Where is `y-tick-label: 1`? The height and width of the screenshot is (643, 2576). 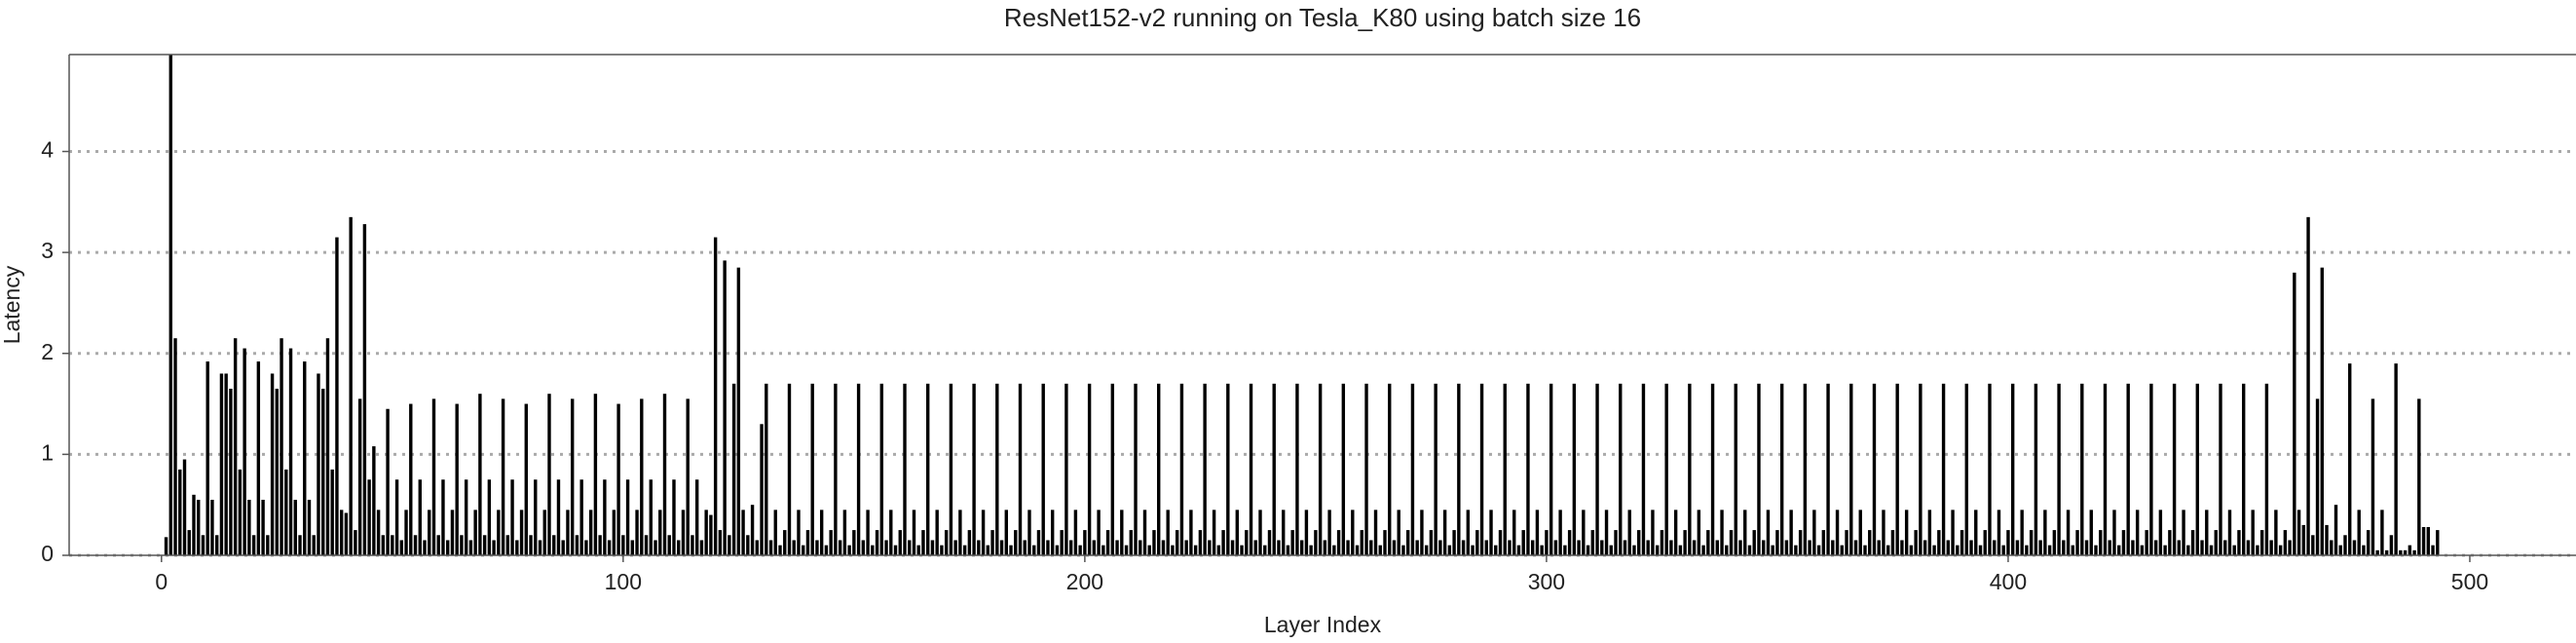 y-tick-label: 1 is located at coordinates (47, 452).